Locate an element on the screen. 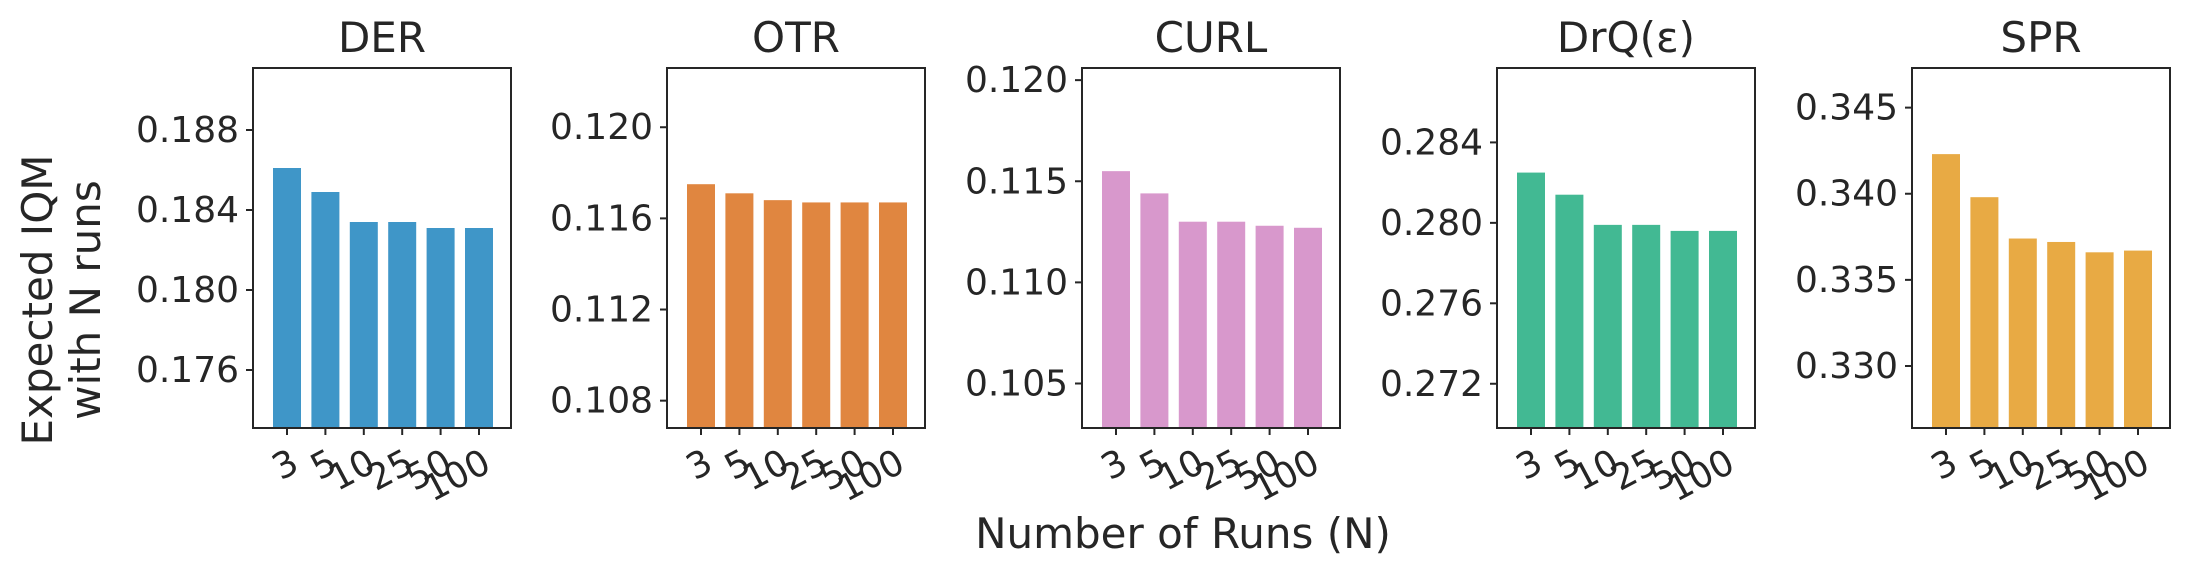 The width and height of the screenshot is (2196, 578). y-tick-label: 0.276 is located at coordinates (1431, 303).